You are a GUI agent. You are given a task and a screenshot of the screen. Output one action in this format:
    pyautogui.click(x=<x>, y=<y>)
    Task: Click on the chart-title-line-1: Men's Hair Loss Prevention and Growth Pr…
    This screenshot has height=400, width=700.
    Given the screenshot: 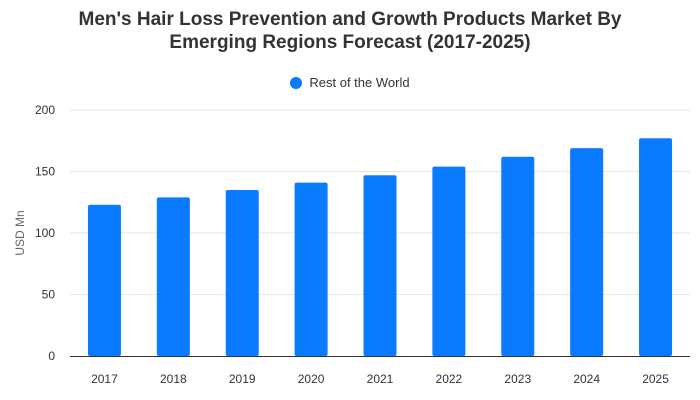 What is the action you would take?
    pyautogui.click(x=350, y=19)
    